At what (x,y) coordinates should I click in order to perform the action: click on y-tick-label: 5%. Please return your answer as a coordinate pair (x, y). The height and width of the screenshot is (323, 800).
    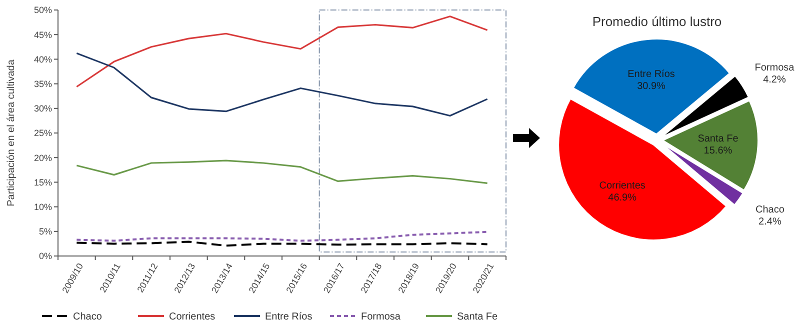
    Looking at the image, I should click on (45, 231).